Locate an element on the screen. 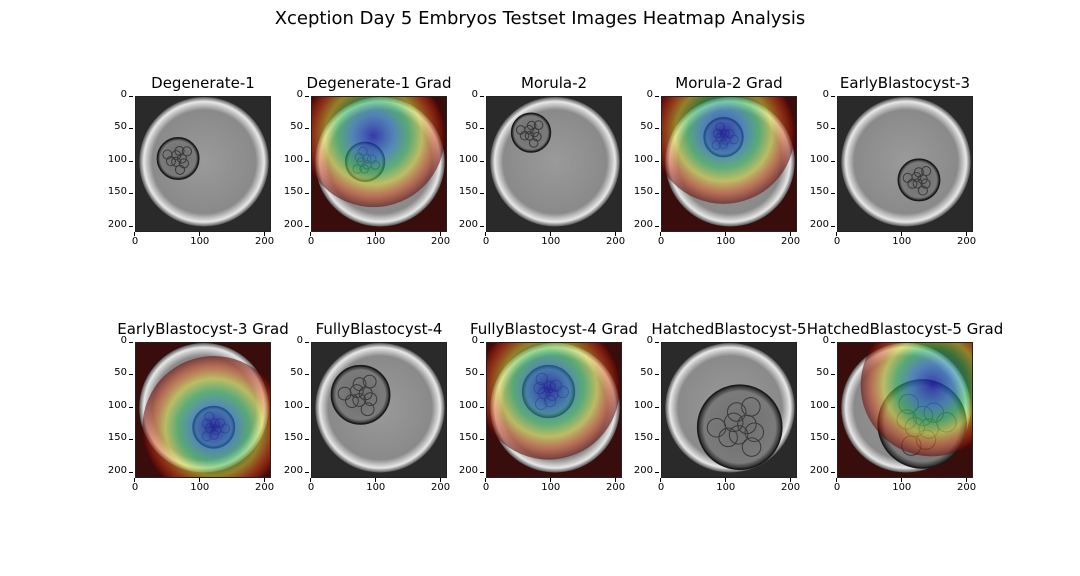 The image size is (1080, 576). panel-title: Degenerate-1 Grad is located at coordinates (379, 83).